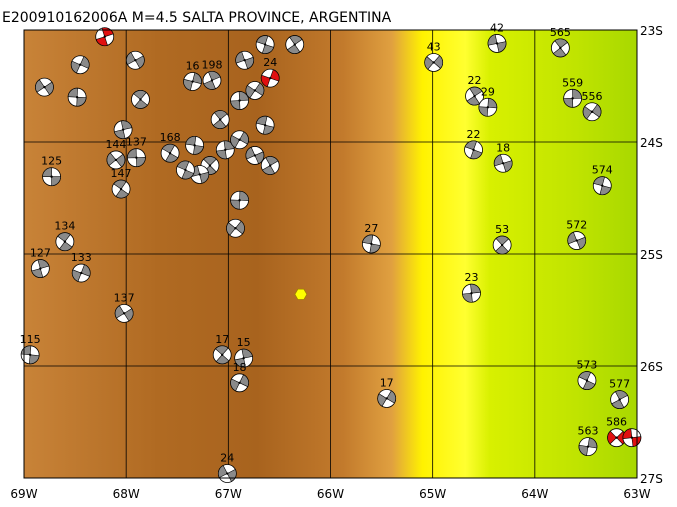 The width and height of the screenshot is (677, 507). Describe the element at coordinates (616, 422) in the screenshot. I see `event-depth: 586` at that location.